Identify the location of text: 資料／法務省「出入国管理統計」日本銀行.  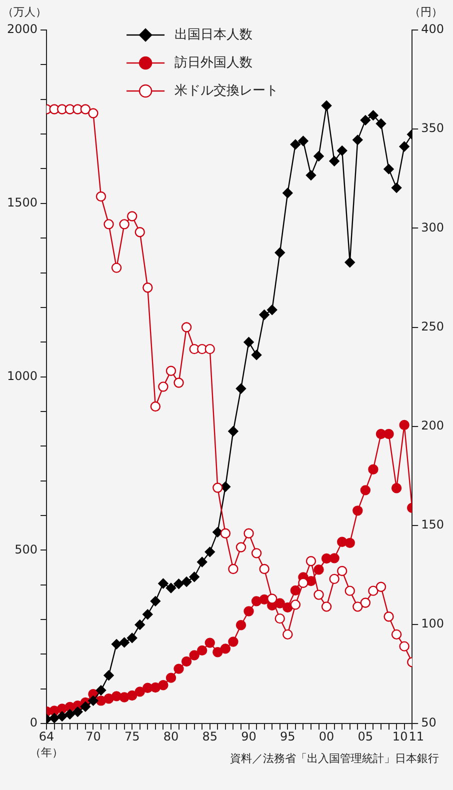
(334, 758).